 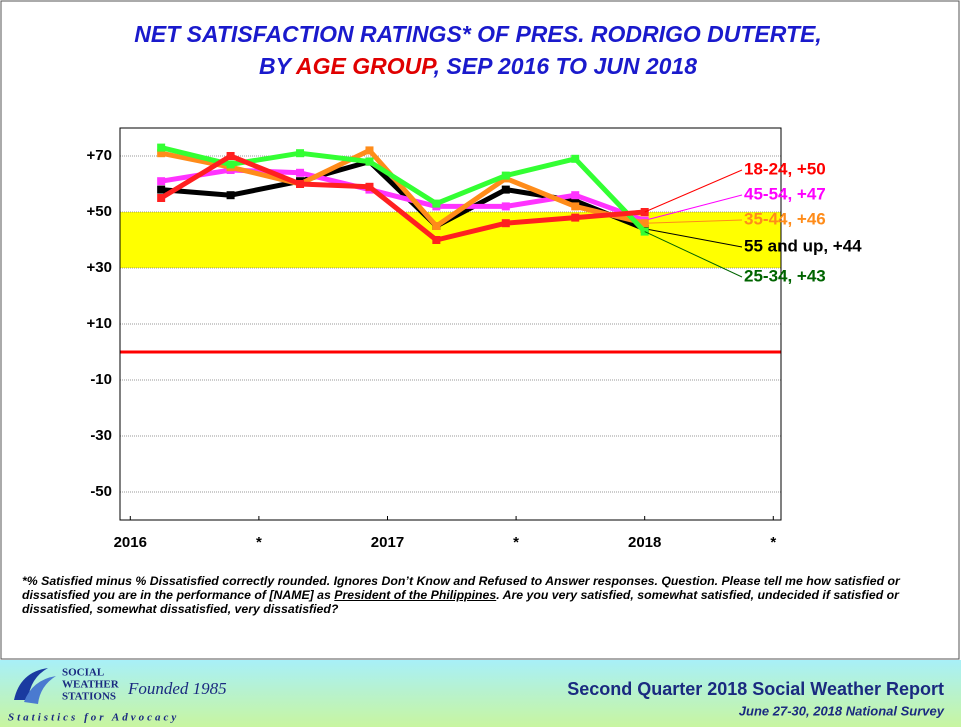 What do you see at coordinates (277, 66) in the screenshot?
I see `subtitle-part: BY` at bounding box center [277, 66].